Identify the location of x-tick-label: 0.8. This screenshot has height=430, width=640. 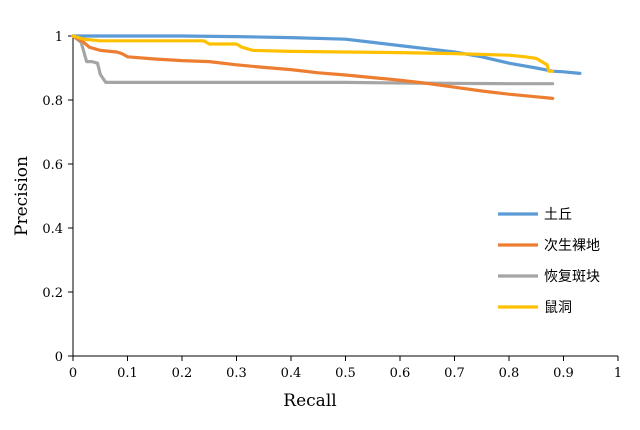
(509, 373).